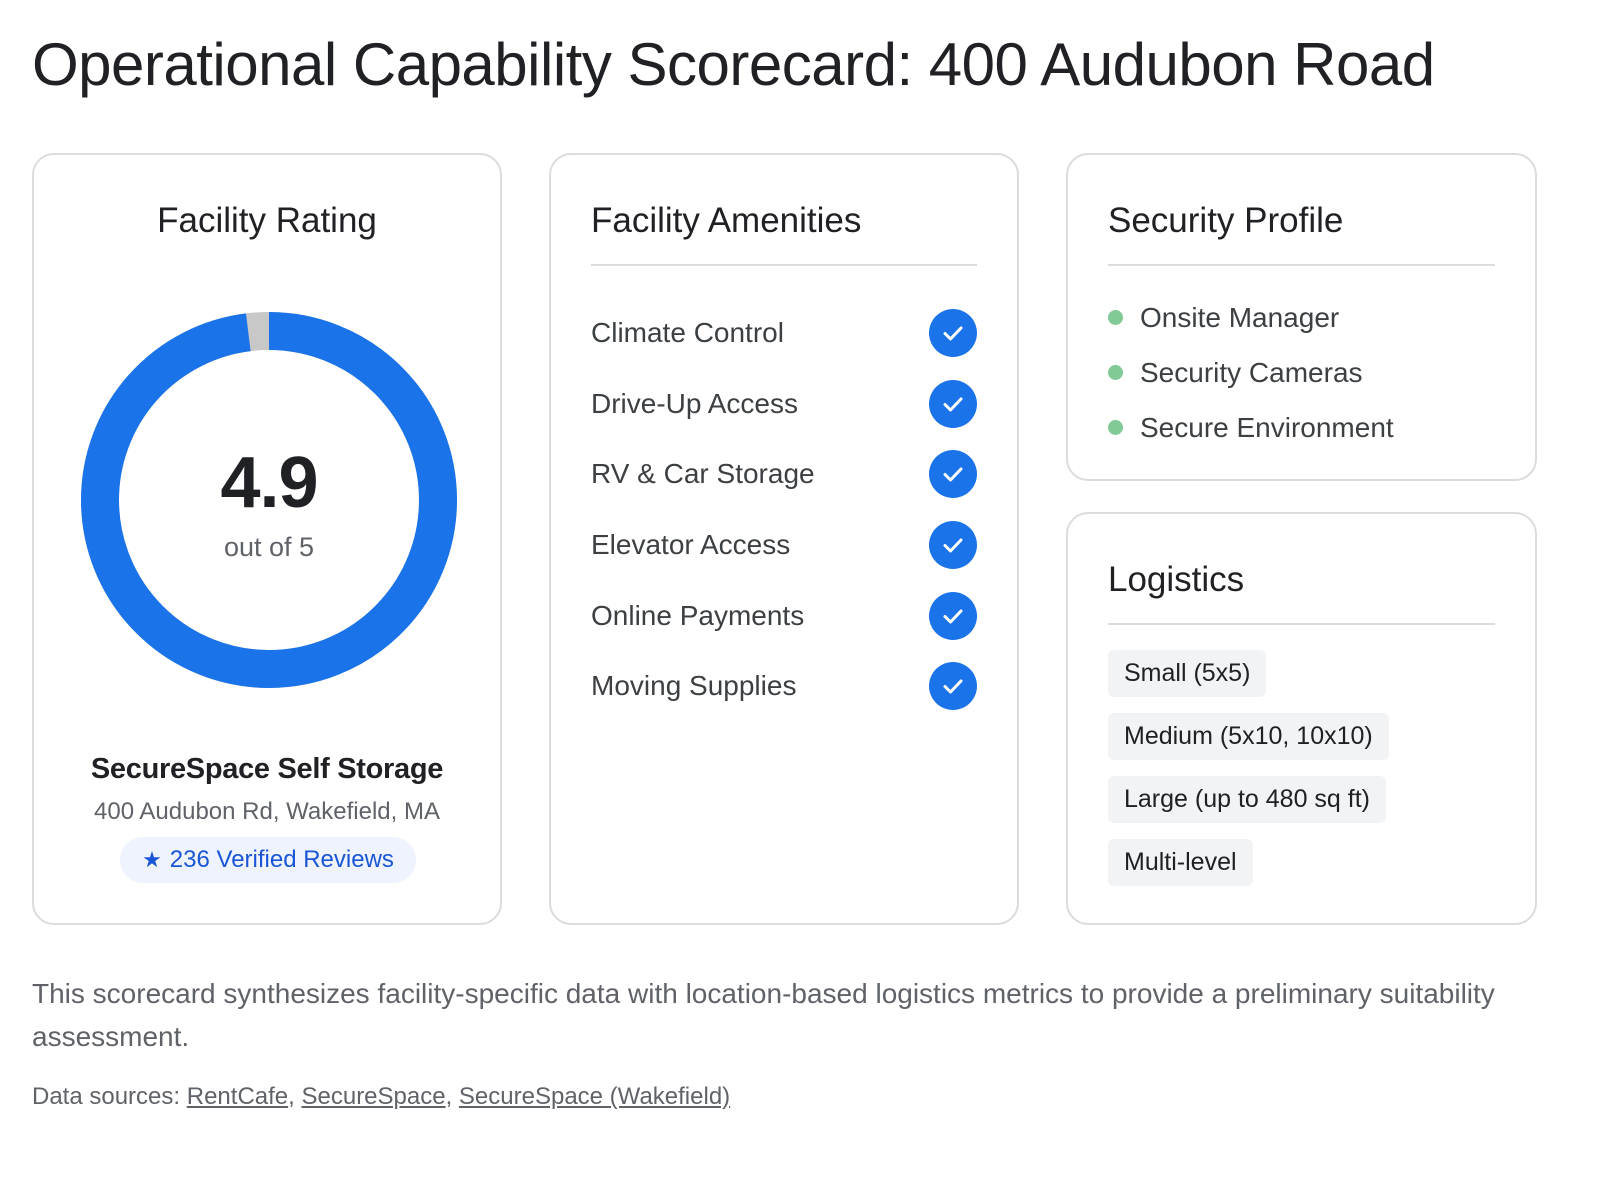 The image size is (1600, 1200). What do you see at coordinates (269, 547) in the screenshot?
I see `rating-score-caption: out of 5` at bounding box center [269, 547].